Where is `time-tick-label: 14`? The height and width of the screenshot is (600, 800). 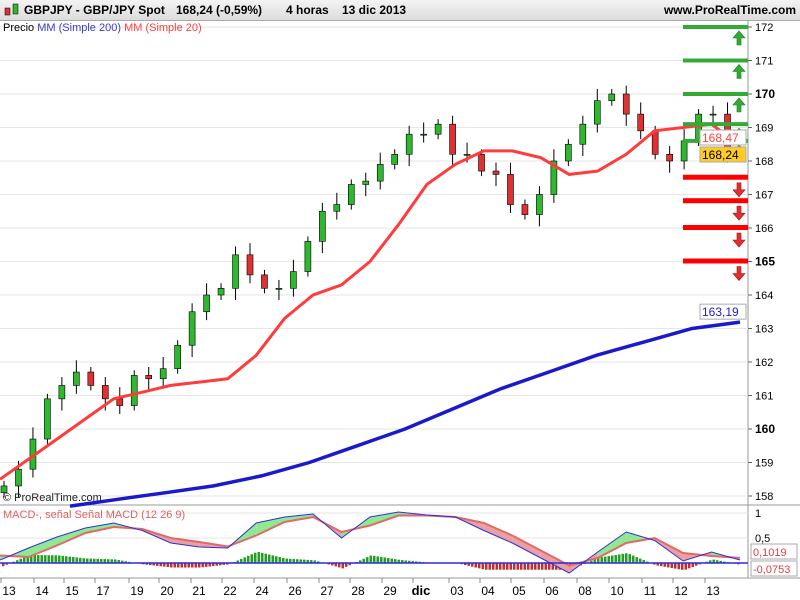 time-tick-label: 14 is located at coordinates (42, 591).